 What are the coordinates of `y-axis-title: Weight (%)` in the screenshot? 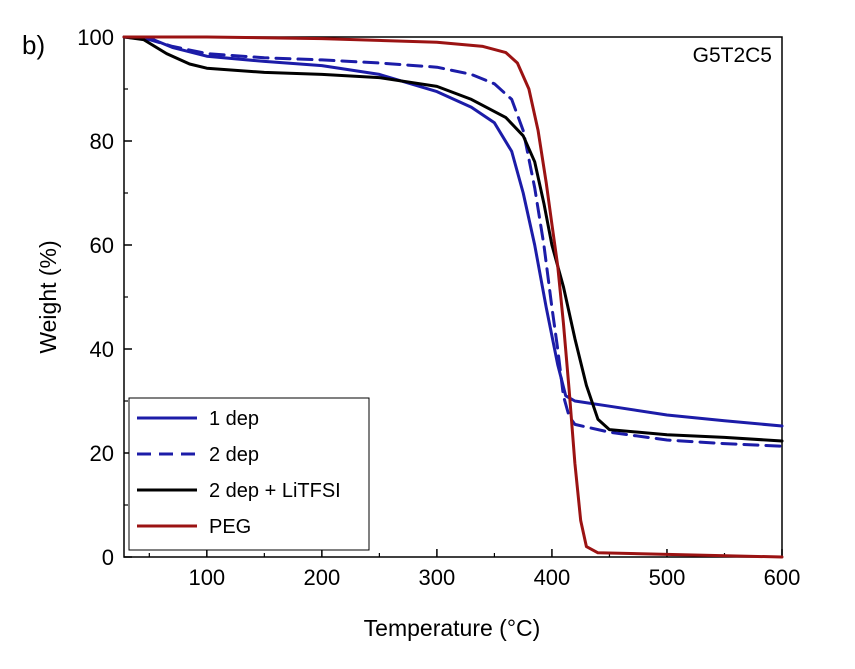 It's located at (48, 296).